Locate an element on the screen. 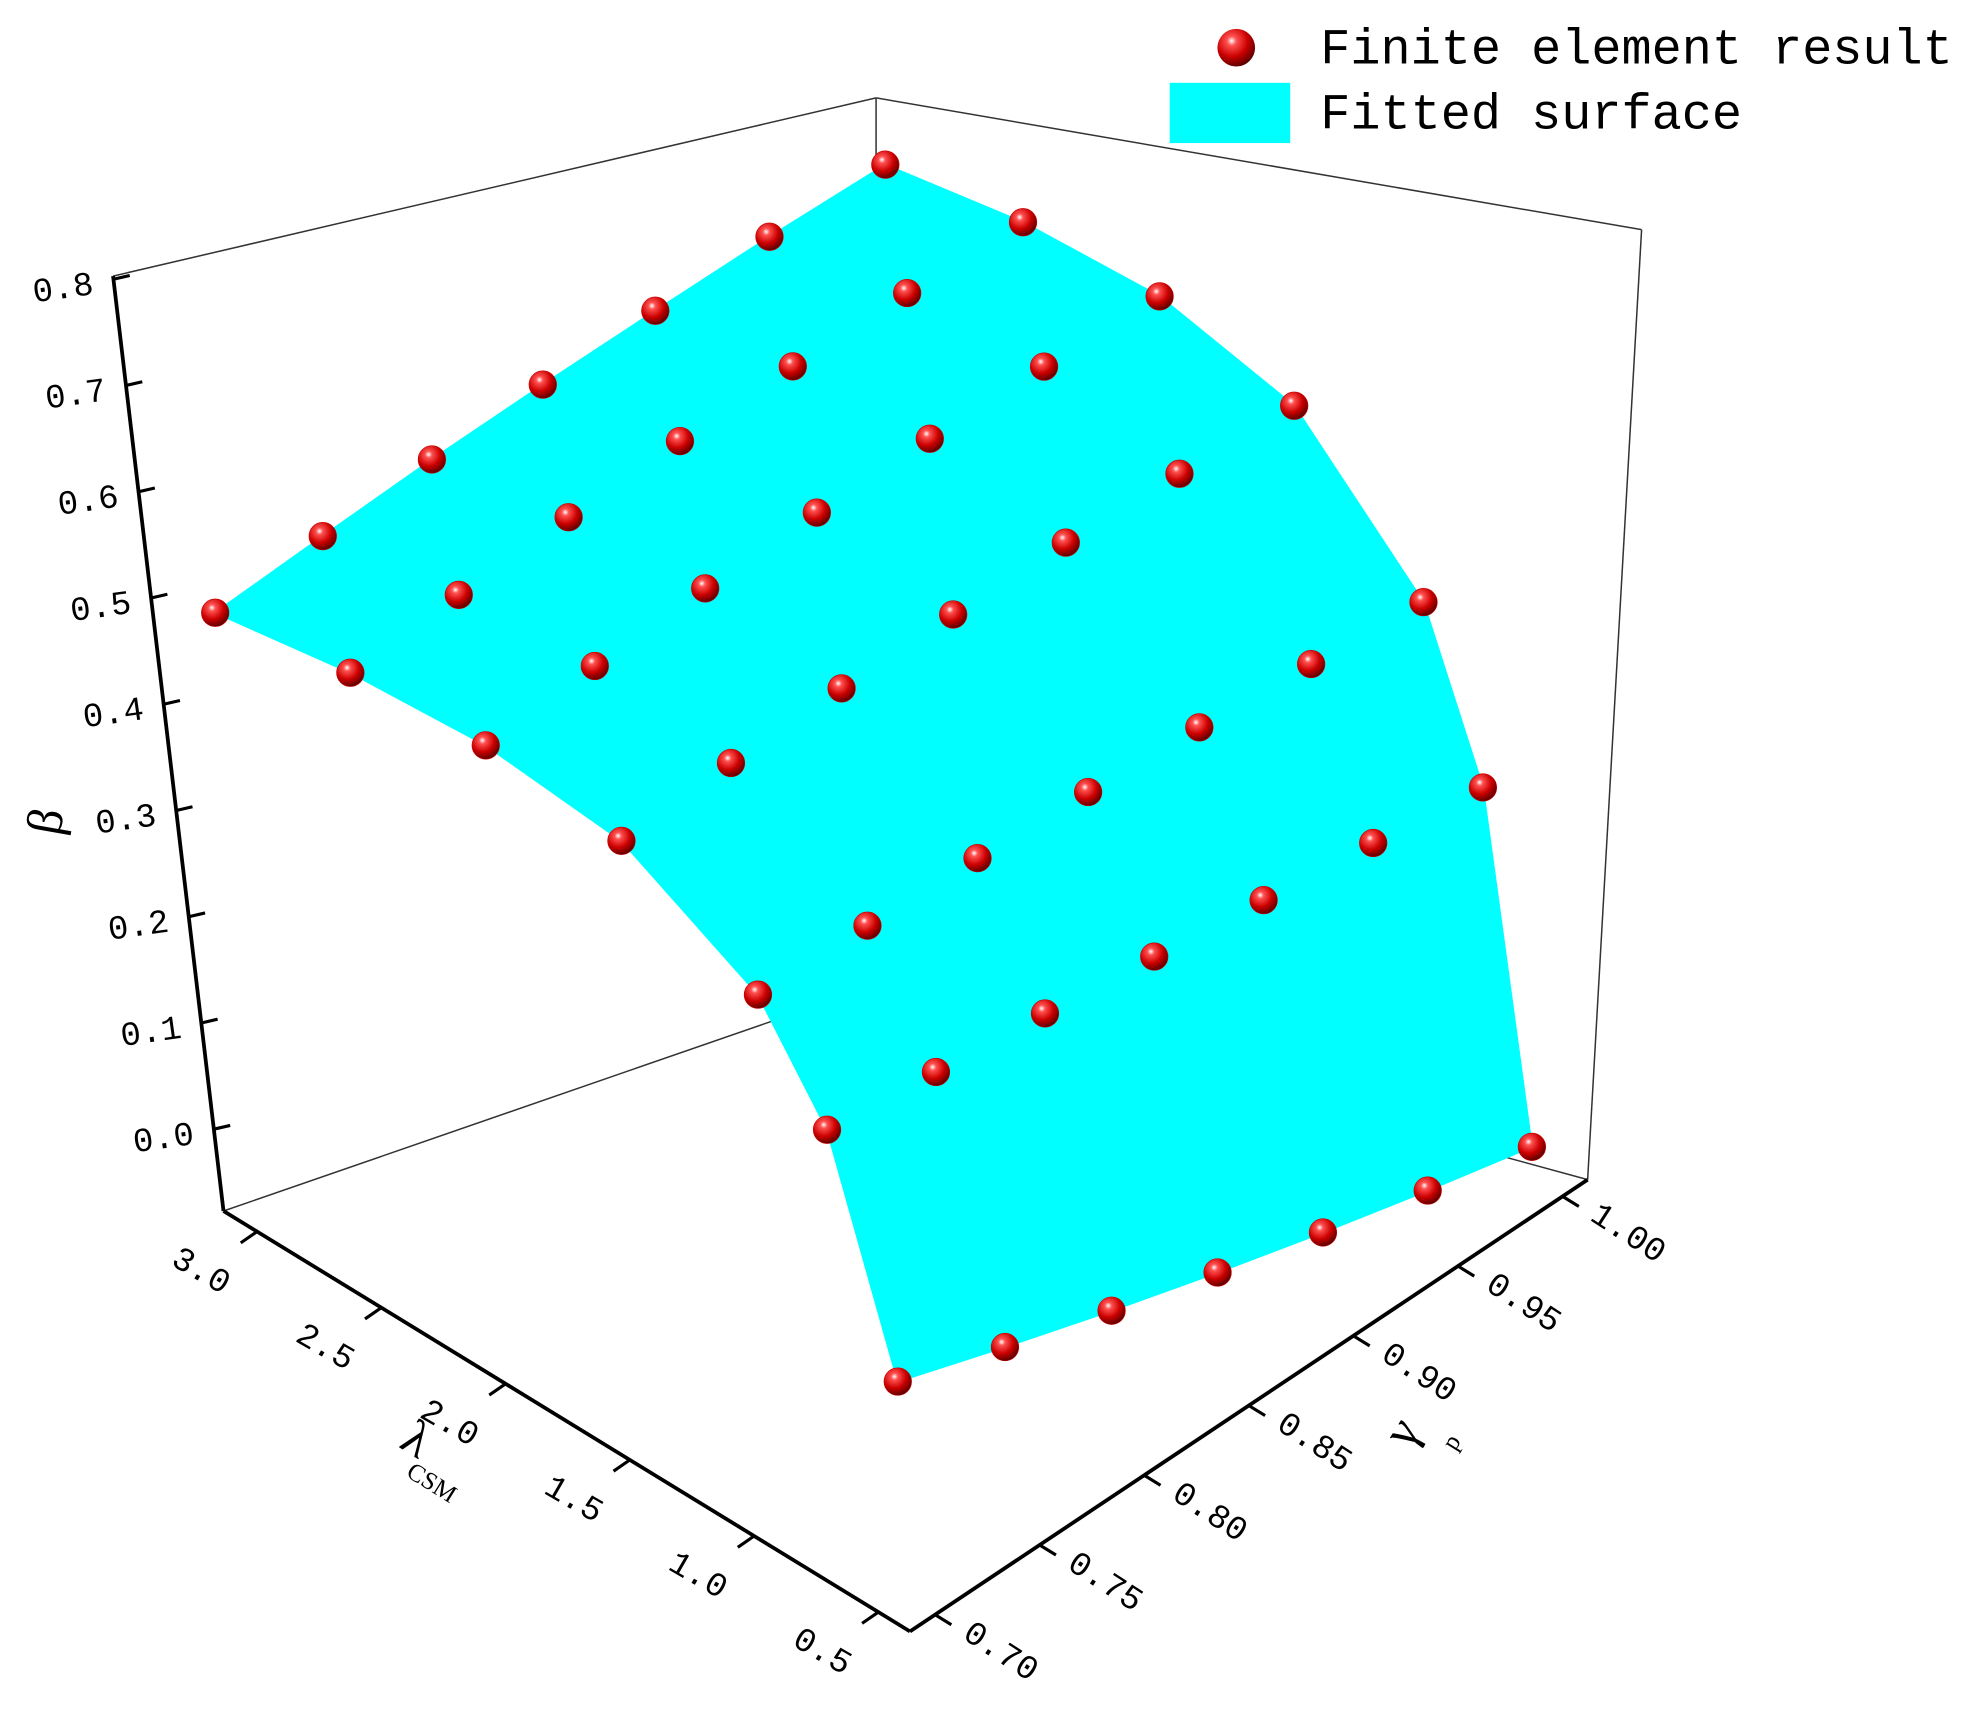 This screenshot has width=1968, height=1713. y-tick-label: 1.00 is located at coordinates (1627, 1235).